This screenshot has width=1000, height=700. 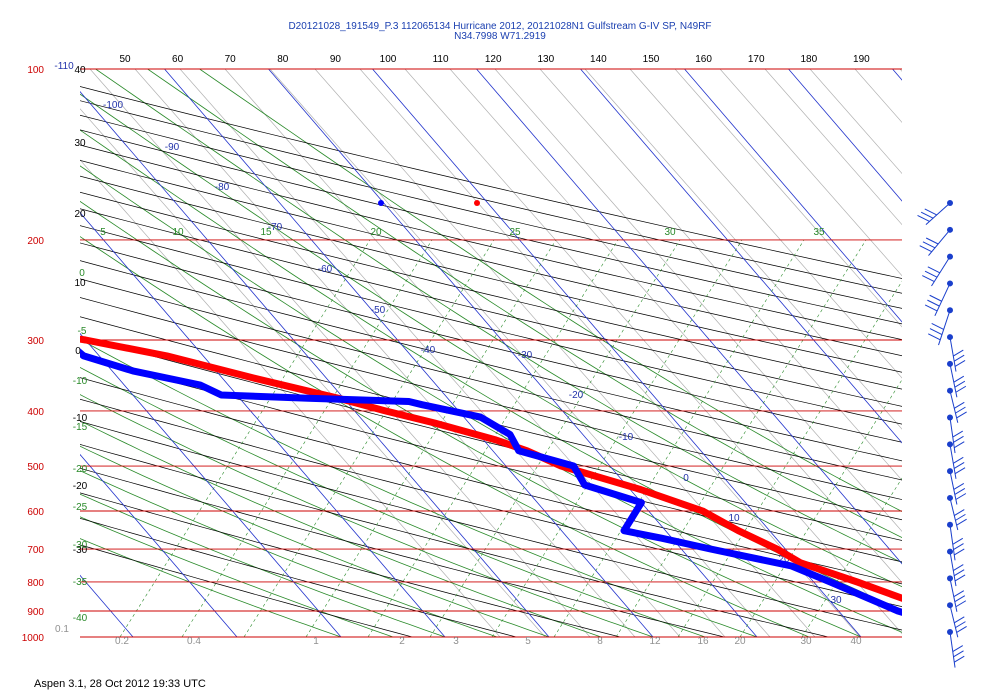 I want to click on wind-barb-panel, so click(x=942, y=434).